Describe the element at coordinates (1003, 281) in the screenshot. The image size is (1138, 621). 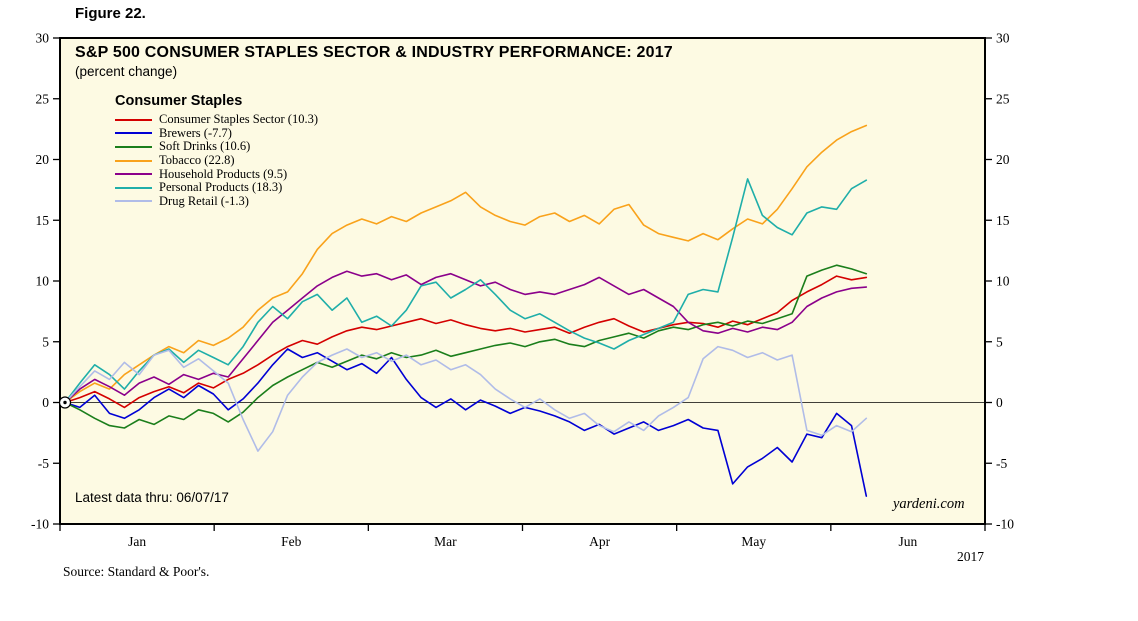
I see `y-axis-label-right: 10` at that location.